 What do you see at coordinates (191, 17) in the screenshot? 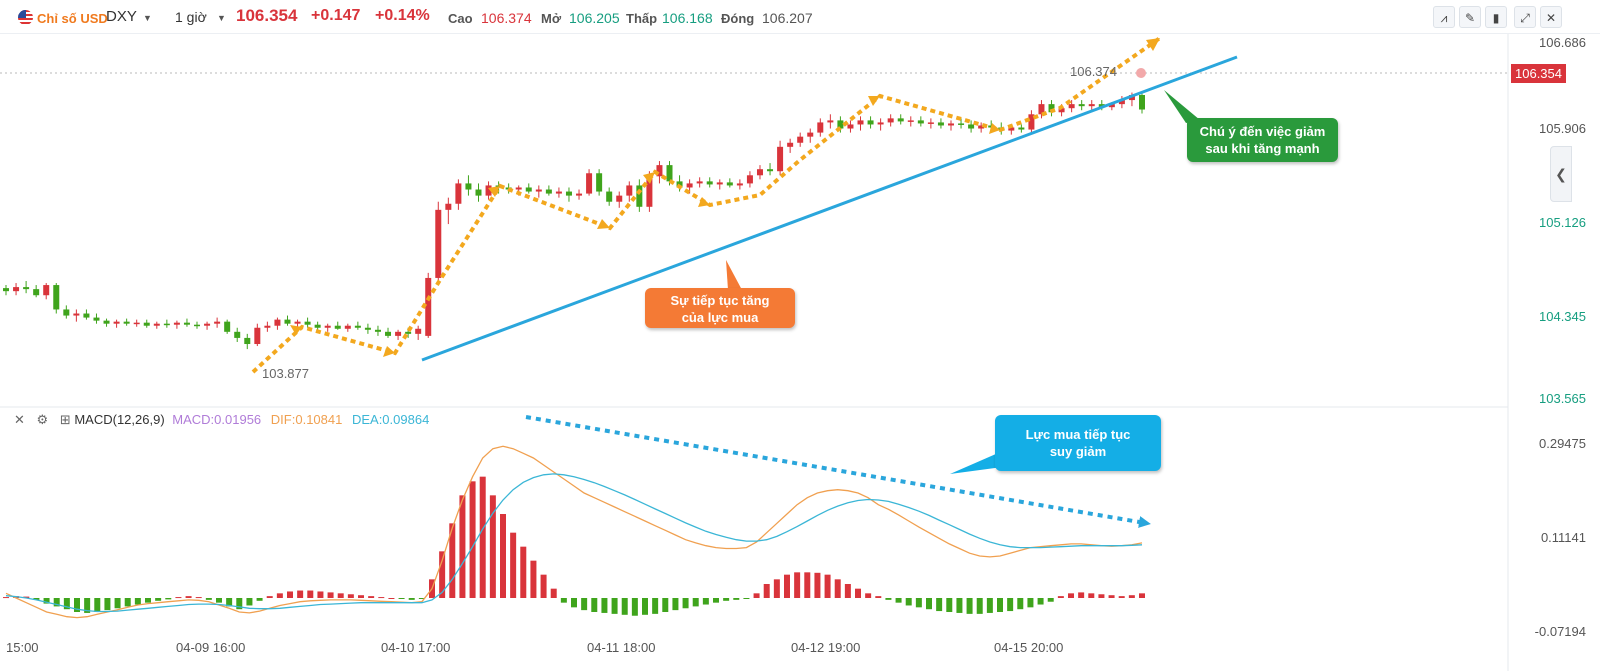
I see `timeframe-selector: 1 giờ` at bounding box center [191, 17].